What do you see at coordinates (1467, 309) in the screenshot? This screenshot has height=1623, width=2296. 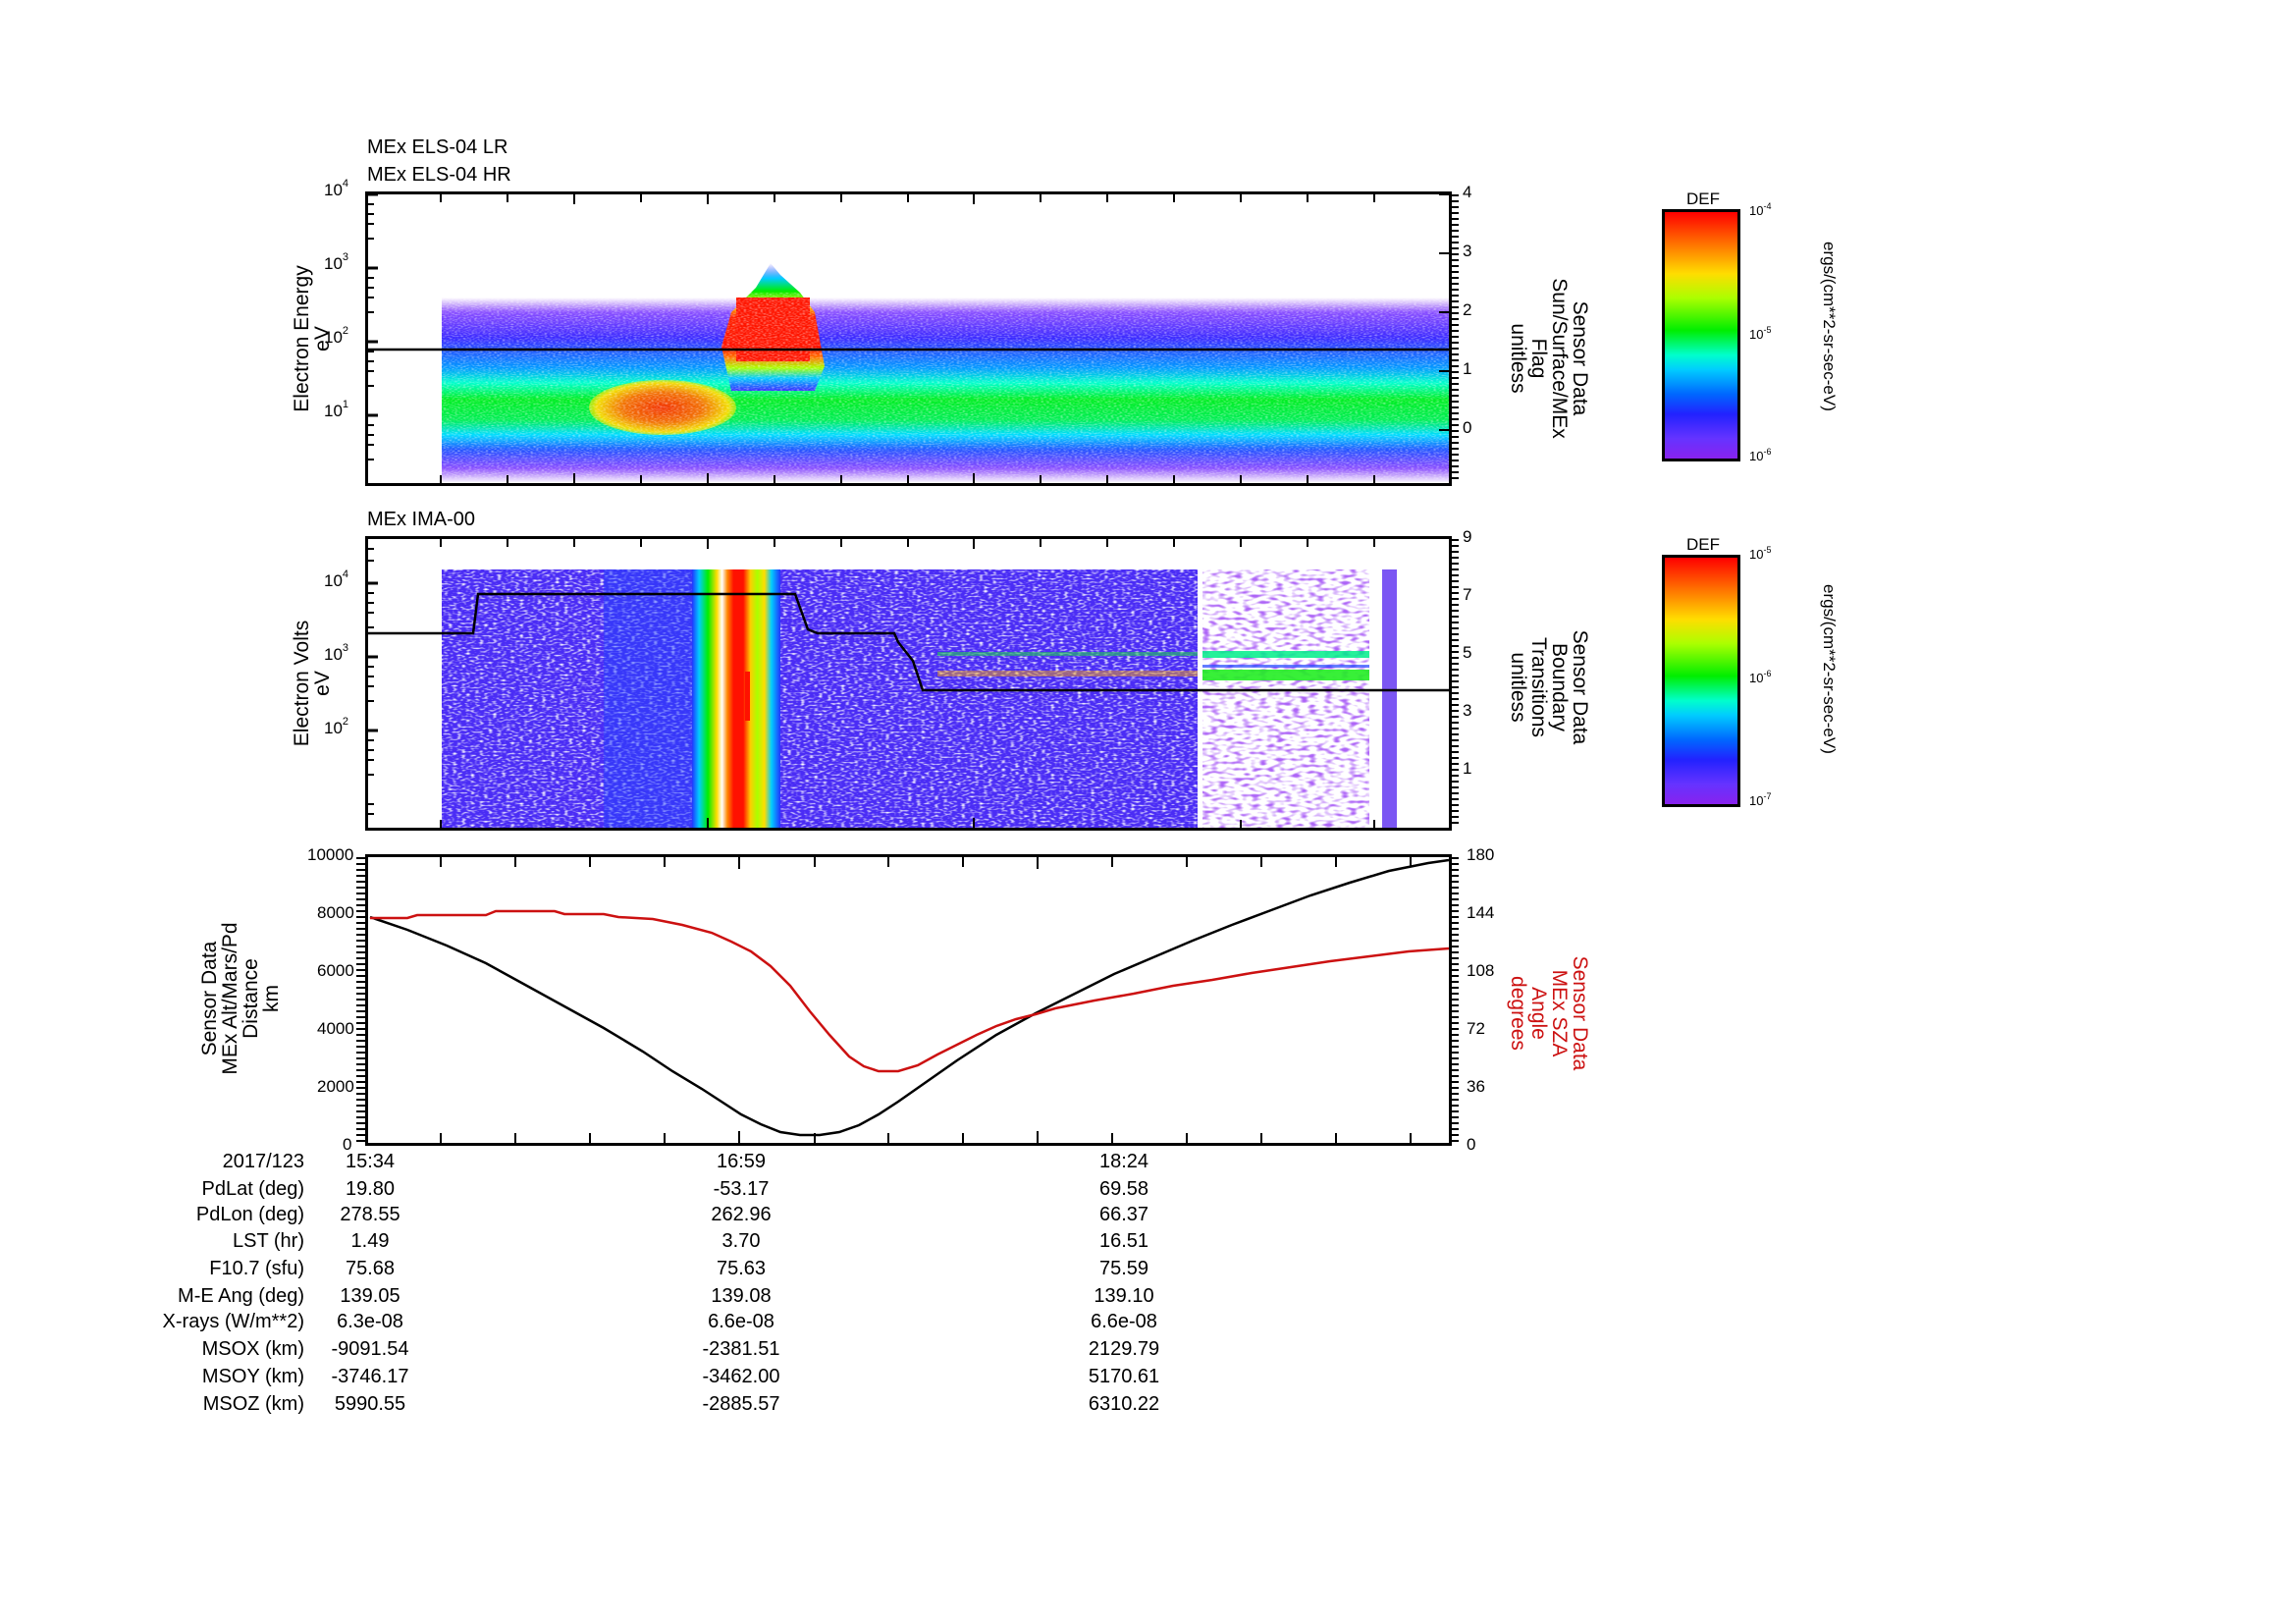 I see `els-y2tick-2: 2` at bounding box center [1467, 309].